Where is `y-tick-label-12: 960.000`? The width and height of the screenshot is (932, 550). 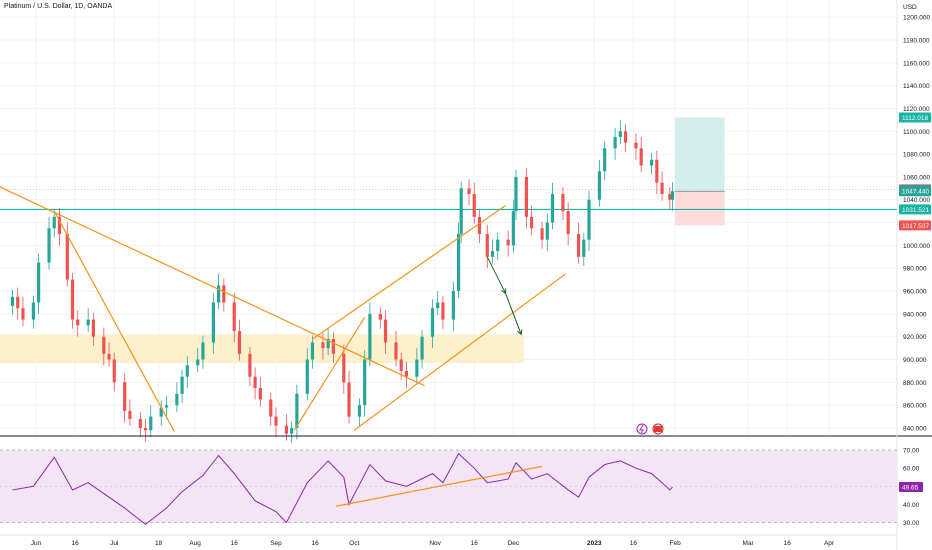
y-tick-label-12: 960.000 is located at coordinates (915, 292).